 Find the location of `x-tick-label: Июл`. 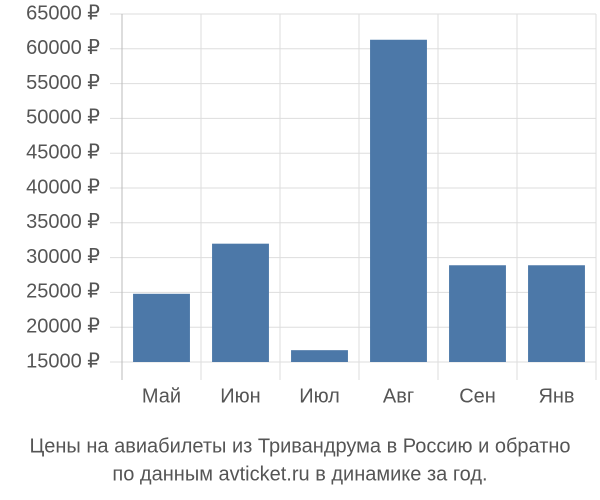

x-tick-label: Июл is located at coordinates (319, 396).